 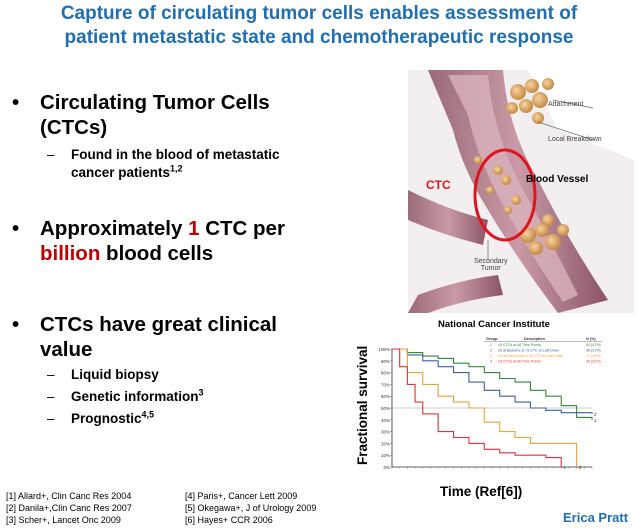 What do you see at coordinates (519, 345) in the screenshot?
I see `chart-legend-description: <5 CTCs at All Time Points` at bounding box center [519, 345].